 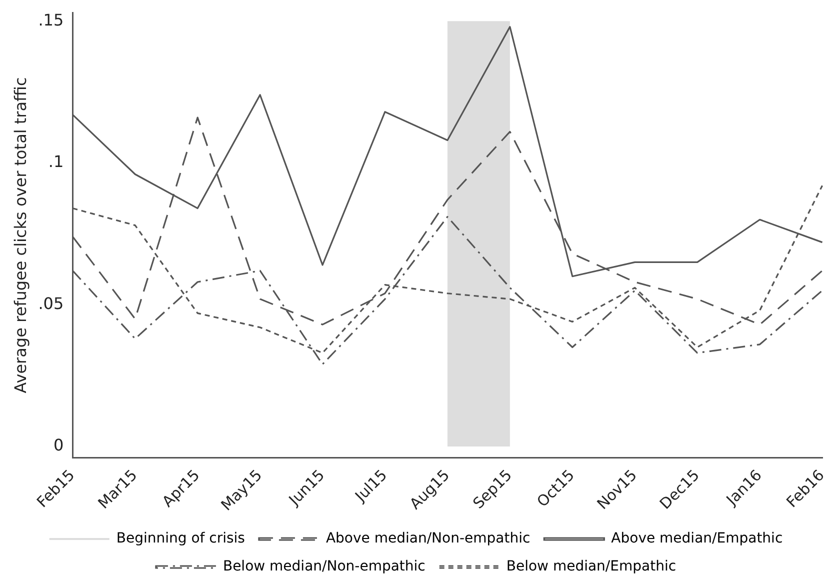 I want to click on y-tick-label: .05, so click(x=51, y=303).